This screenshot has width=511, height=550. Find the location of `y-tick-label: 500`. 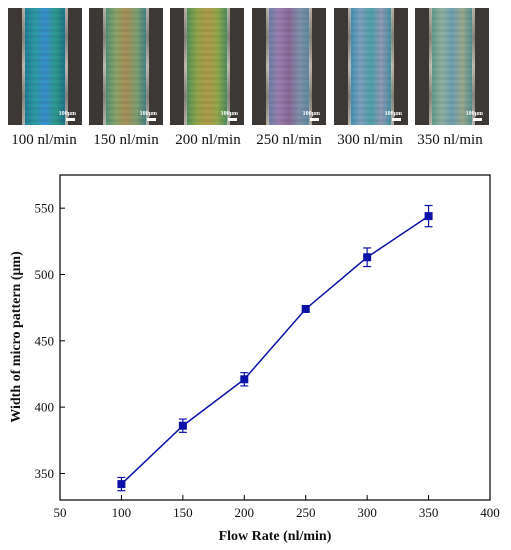

y-tick-label: 500 is located at coordinates (45, 274).